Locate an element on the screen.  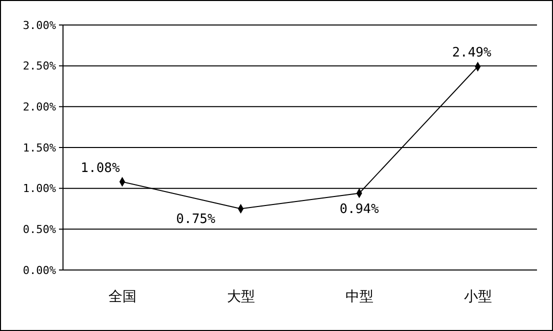
data-label: 1.08% is located at coordinates (100, 168).